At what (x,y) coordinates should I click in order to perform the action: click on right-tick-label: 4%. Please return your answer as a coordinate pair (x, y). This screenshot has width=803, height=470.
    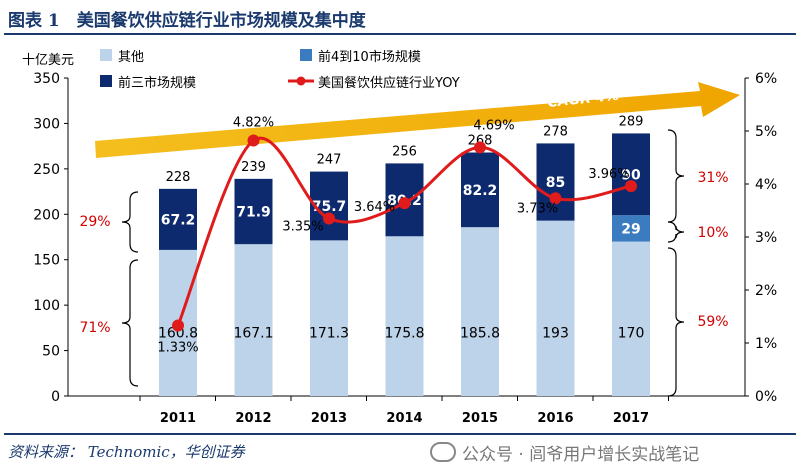
    Looking at the image, I should click on (766, 185).